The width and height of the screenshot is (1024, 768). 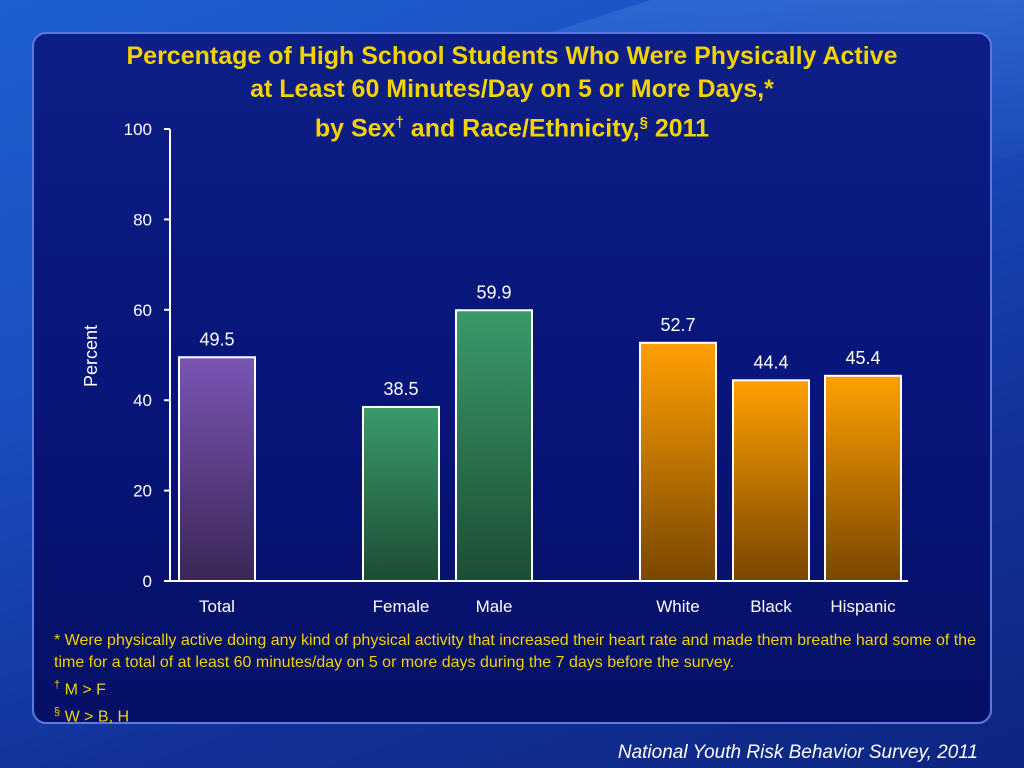 What do you see at coordinates (863, 606) in the screenshot?
I see `x-category-label: Hispanic` at bounding box center [863, 606].